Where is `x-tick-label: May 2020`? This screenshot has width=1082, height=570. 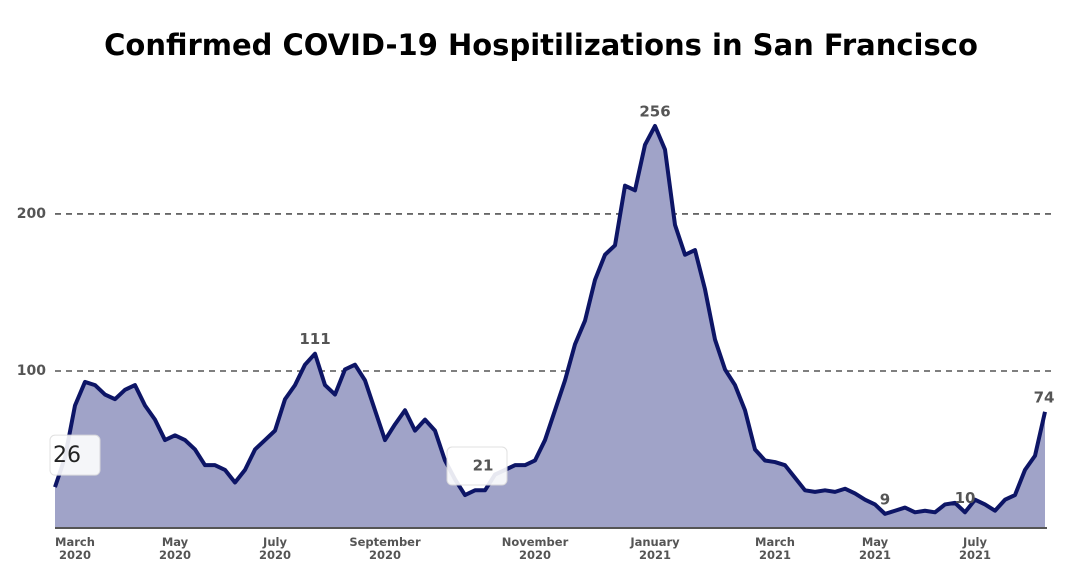
x-tick-label: May 2020 is located at coordinates (174, 548).